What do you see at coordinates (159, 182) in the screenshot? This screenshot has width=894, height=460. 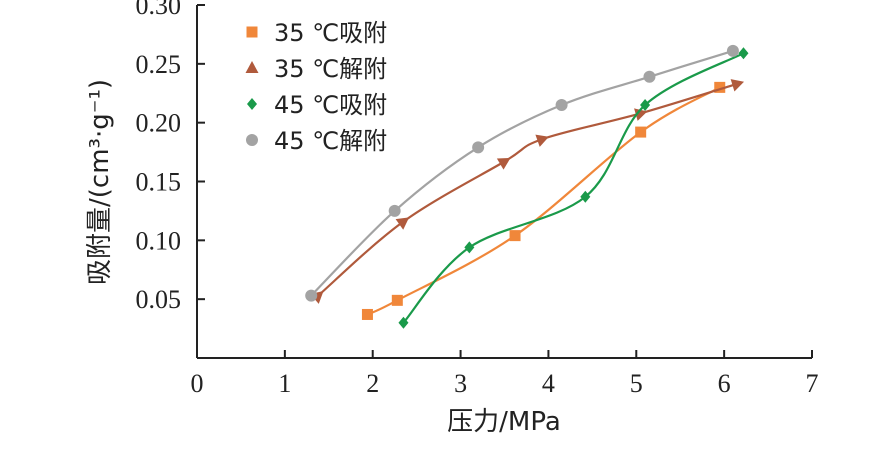 I see `y-tick-label: 0.15` at bounding box center [159, 182].